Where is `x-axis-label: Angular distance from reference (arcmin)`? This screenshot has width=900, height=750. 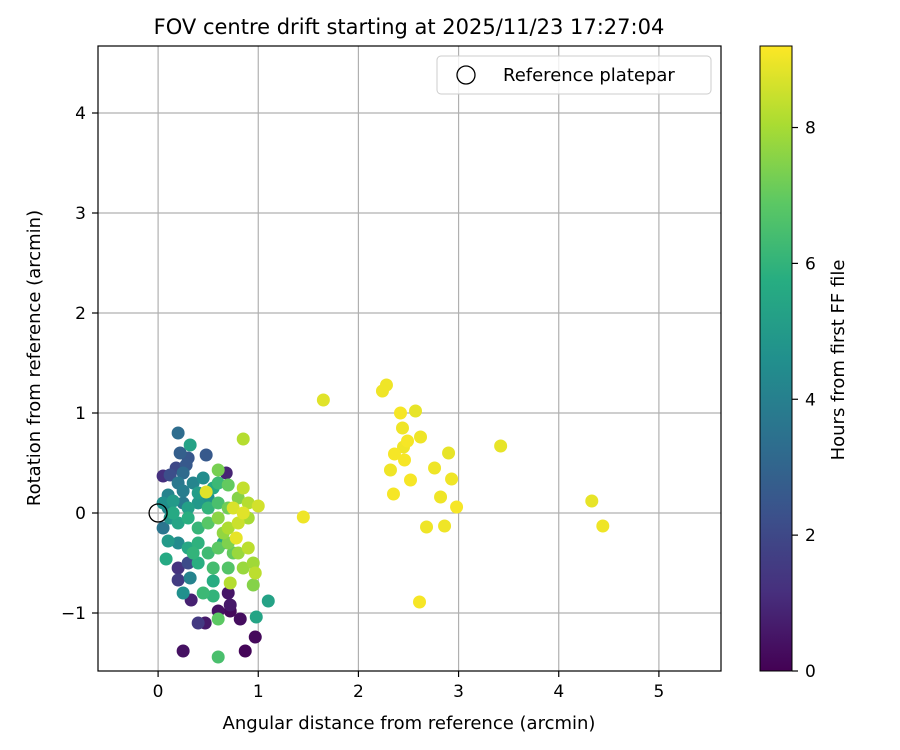 x-axis-label: Angular distance from reference (arcmin) is located at coordinates (409, 723).